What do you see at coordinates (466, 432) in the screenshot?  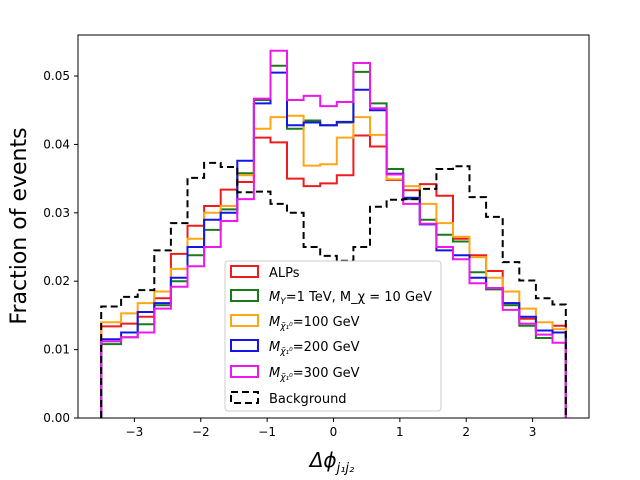 I see `x-tick-label: 2` at bounding box center [466, 432].